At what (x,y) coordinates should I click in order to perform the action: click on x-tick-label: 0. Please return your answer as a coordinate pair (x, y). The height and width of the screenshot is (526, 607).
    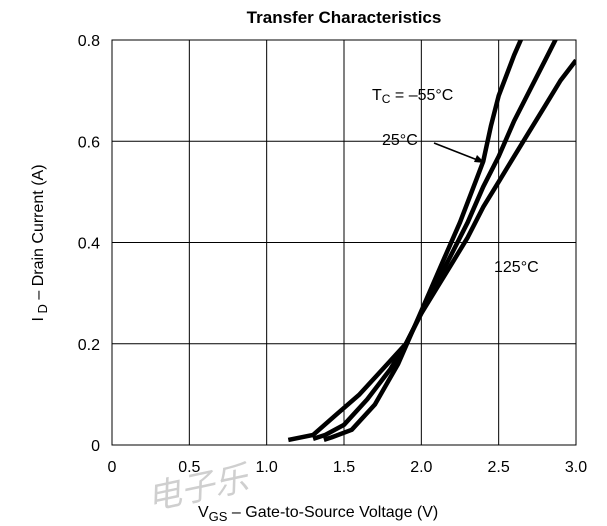
    Looking at the image, I should click on (112, 467).